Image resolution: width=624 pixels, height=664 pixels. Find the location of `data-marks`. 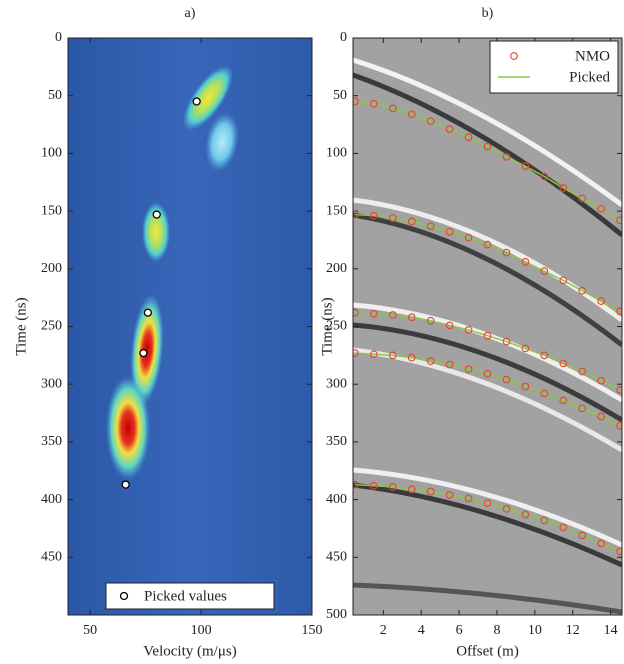

data-marks is located at coordinates (161, 293).